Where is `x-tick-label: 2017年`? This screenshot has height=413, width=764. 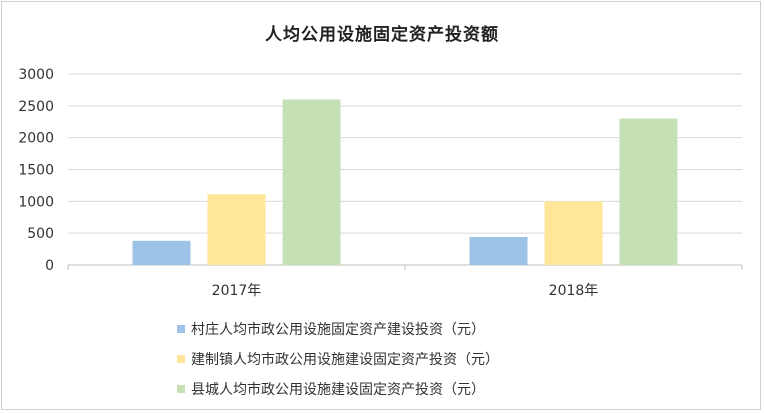 x-tick-label: 2017年 is located at coordinates (237, 291).